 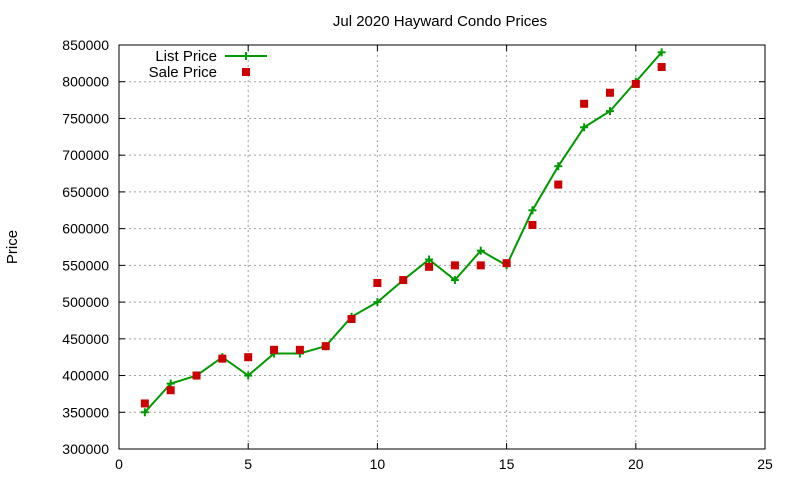 I want to click on y-tick-label: 500000, so click(x=85, y=302).